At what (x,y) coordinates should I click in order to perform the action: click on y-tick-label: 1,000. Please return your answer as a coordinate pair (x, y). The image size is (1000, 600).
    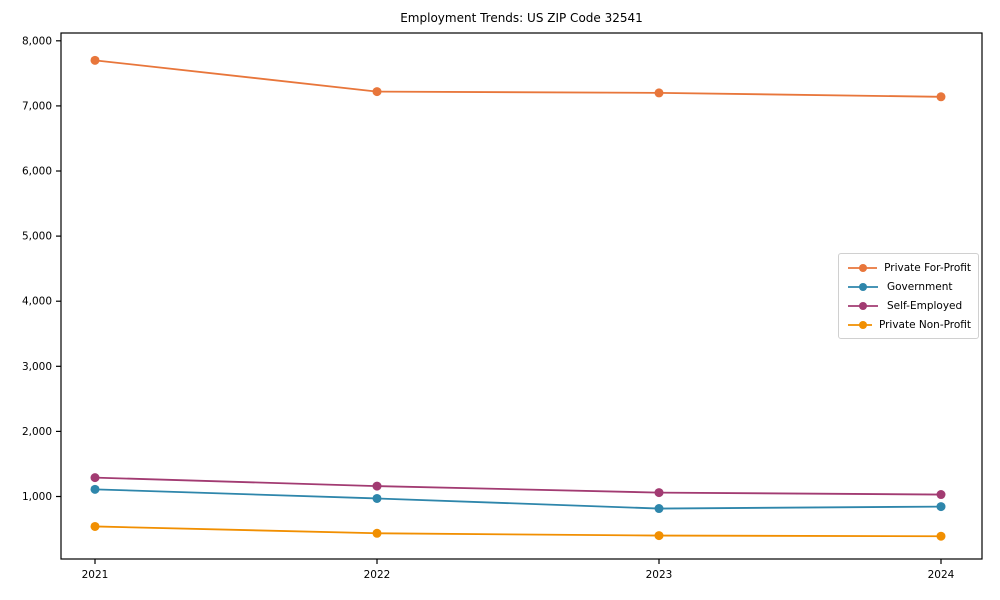
    Looking at the image, I should click on (37, 497).